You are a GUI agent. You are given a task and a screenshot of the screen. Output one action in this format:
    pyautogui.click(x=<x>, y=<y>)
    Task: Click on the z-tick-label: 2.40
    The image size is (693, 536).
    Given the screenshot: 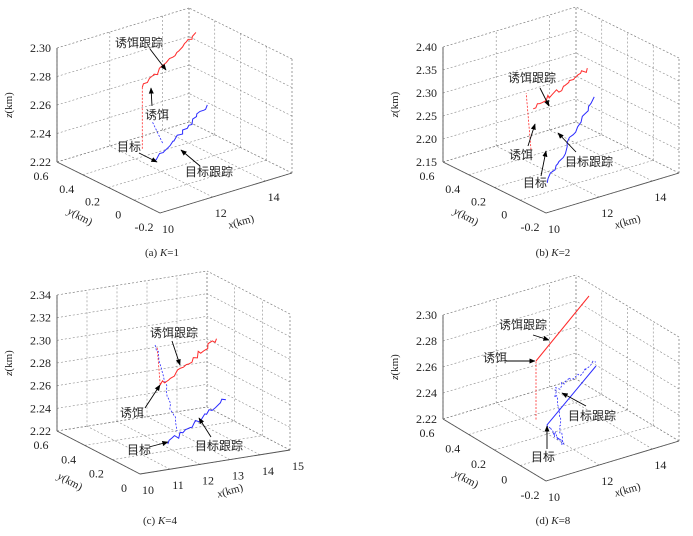 What is the action you would take?
    pyautogui.click(x=426, y=47)
    